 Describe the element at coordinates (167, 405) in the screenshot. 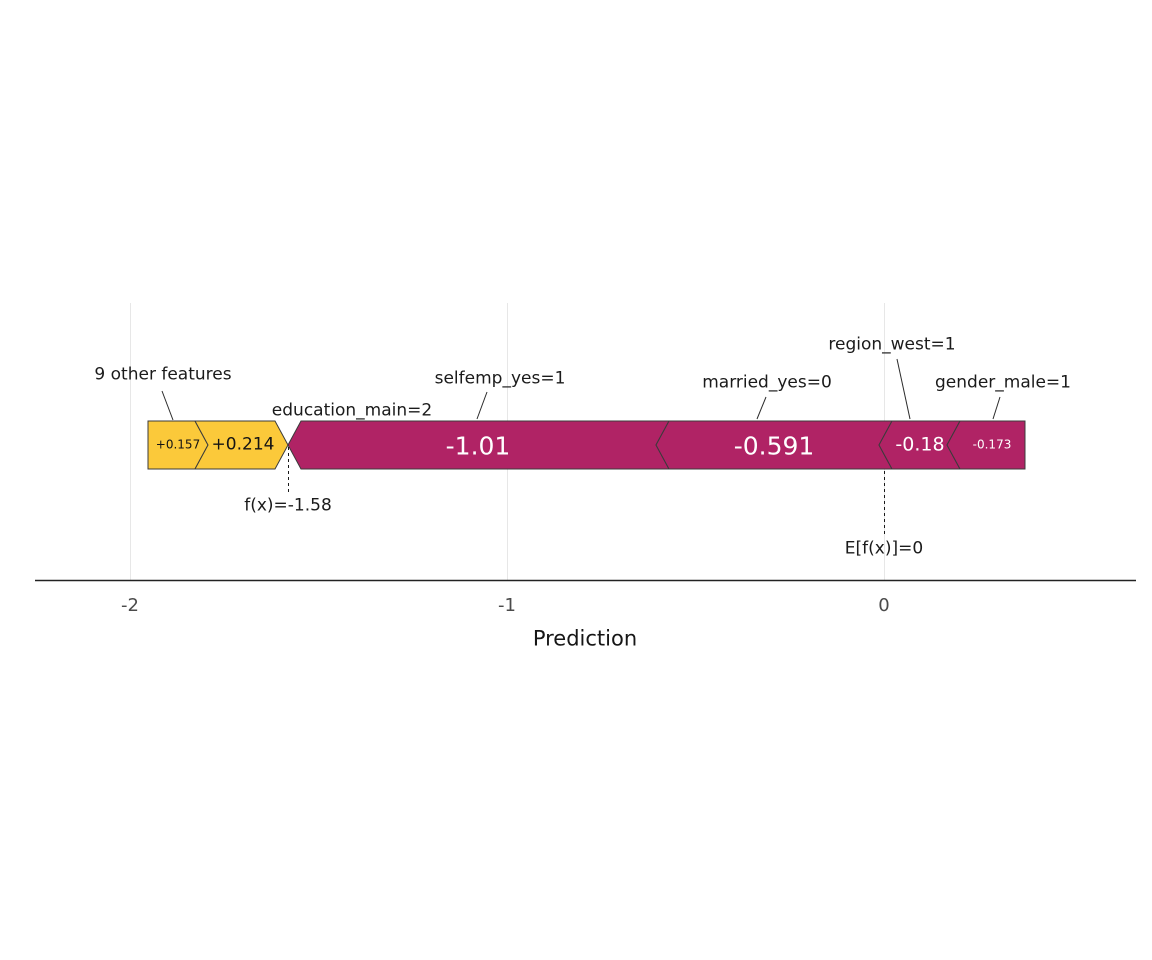

I see `leader-line-other-features` at that location.